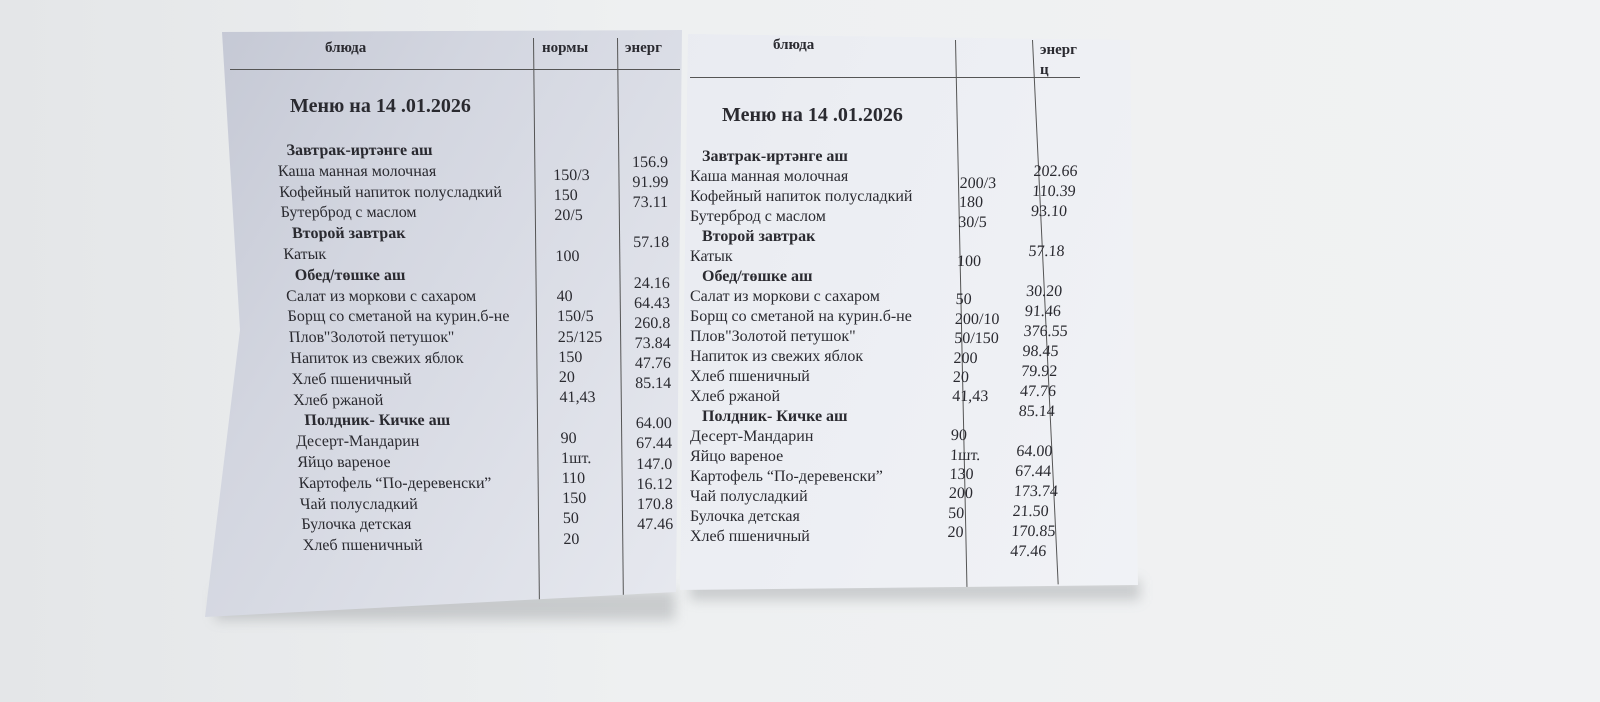  I want to click on norm-value: 40, so click(564, 297).